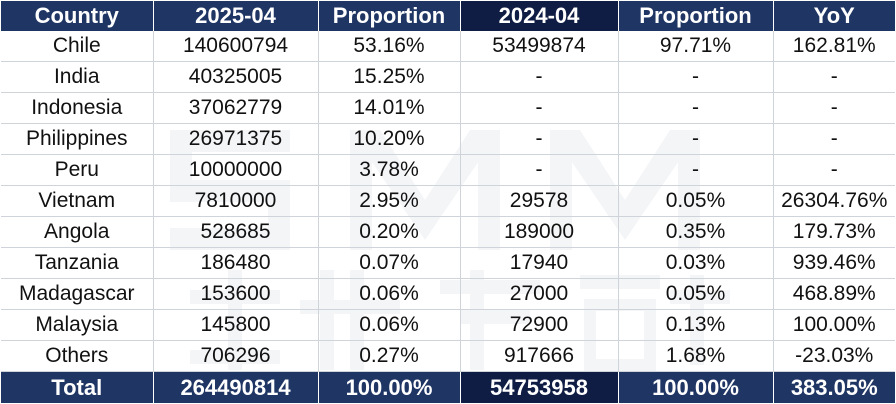  What do you see at coordinates (389, 387) in the screenshot?
I see `total-proportion-2025: 100.00%` at bounding box center [389, 387].